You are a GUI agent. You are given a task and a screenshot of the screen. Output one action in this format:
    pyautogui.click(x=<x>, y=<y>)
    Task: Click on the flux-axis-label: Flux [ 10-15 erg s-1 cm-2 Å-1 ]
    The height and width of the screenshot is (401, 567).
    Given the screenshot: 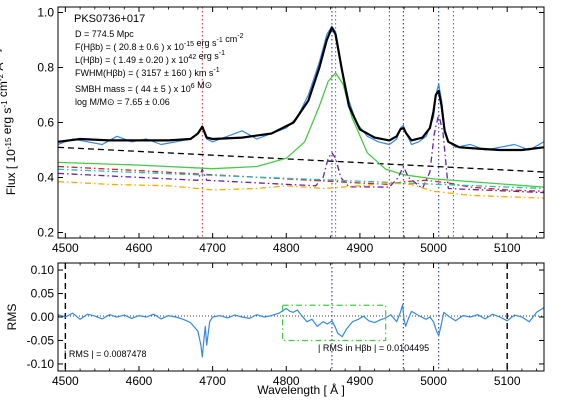 What is the action you would take?
    pyautogui.click(x=9, y=122)
    